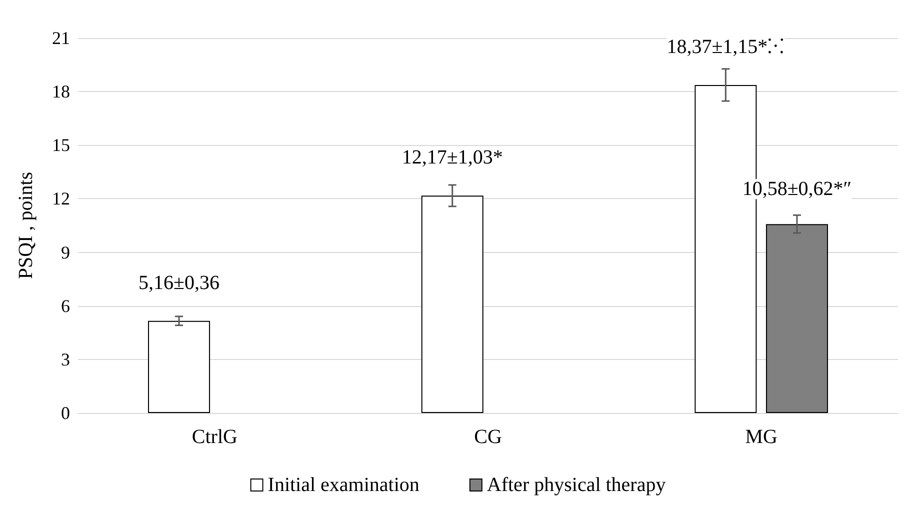 Image resolution: width=924 pixels, height=520 pixels. I want to click on x-tick-label: MG, so click(761, 437).